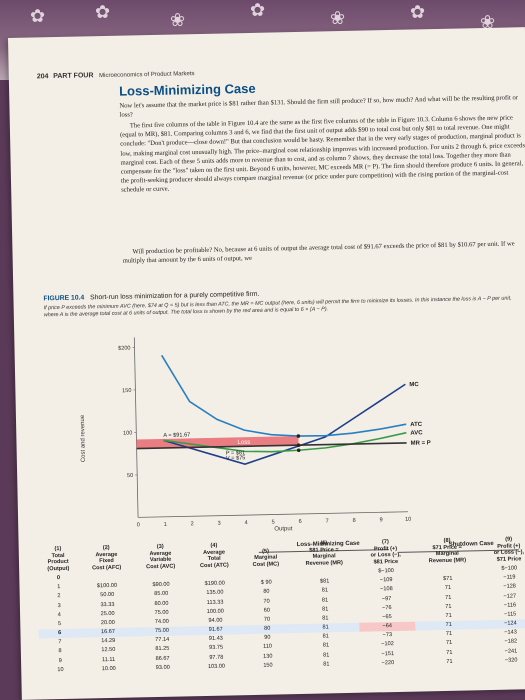 Image resolution: width=525 pixels, height=700 pixels. What do you see at coordinates (266, 564) in the screenshot?
I see `column-header-line: Cost (MC)` at bounding box center [266, 564].